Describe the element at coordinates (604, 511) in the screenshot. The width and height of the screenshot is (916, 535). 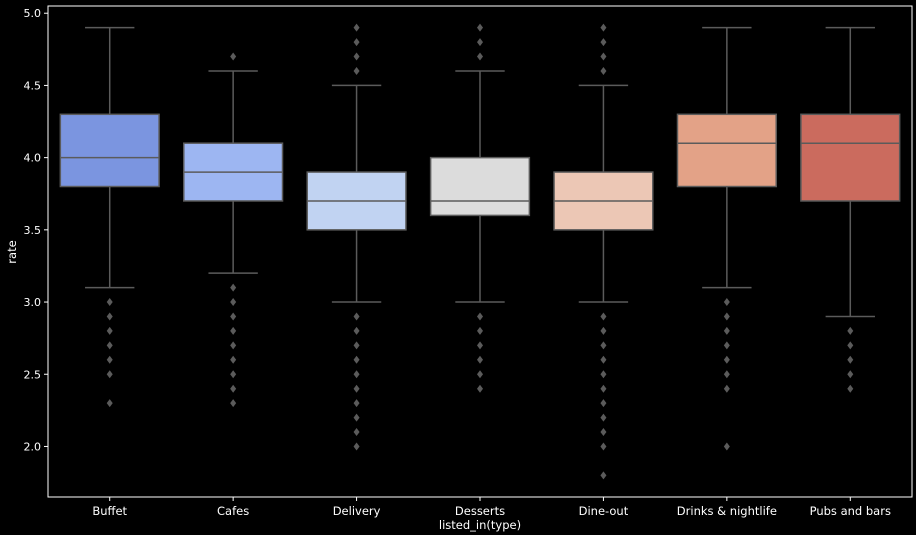
I see `x-tick-label: Dine-out` at that location.